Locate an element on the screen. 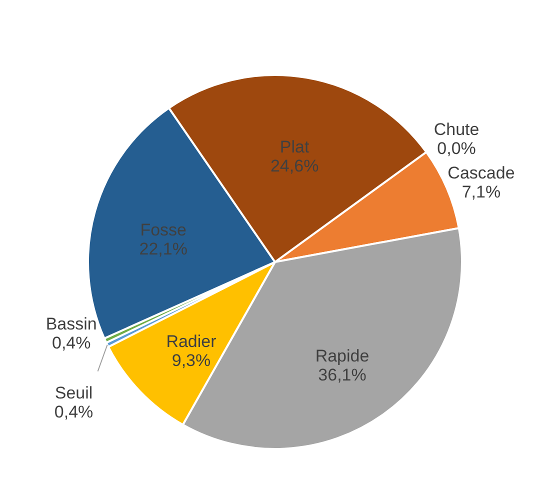 The image size is (534, 498). data-label: 9,3% is located at coordinates (191, 360).